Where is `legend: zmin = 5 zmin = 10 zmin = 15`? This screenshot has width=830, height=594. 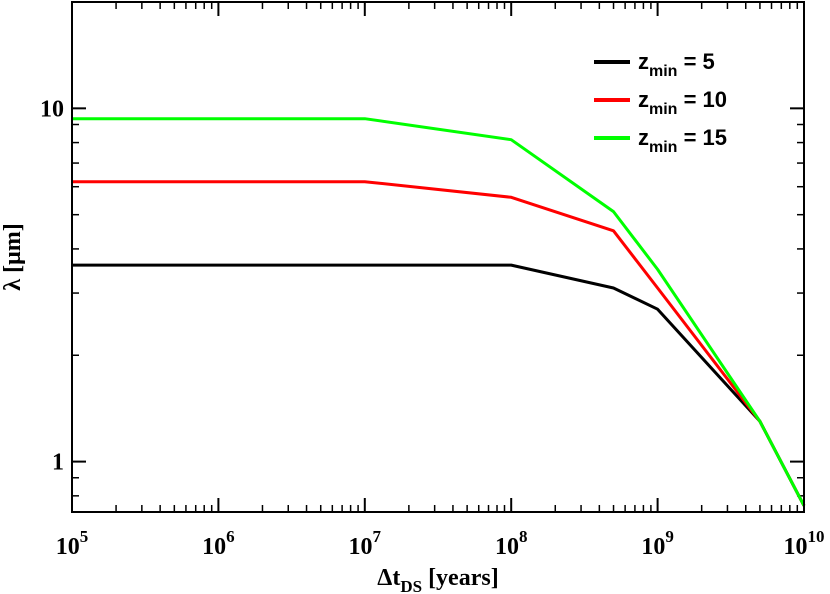 legend: zmin = 5 zmin = 10 zmin = 15 is located at coordinates (660, 102).